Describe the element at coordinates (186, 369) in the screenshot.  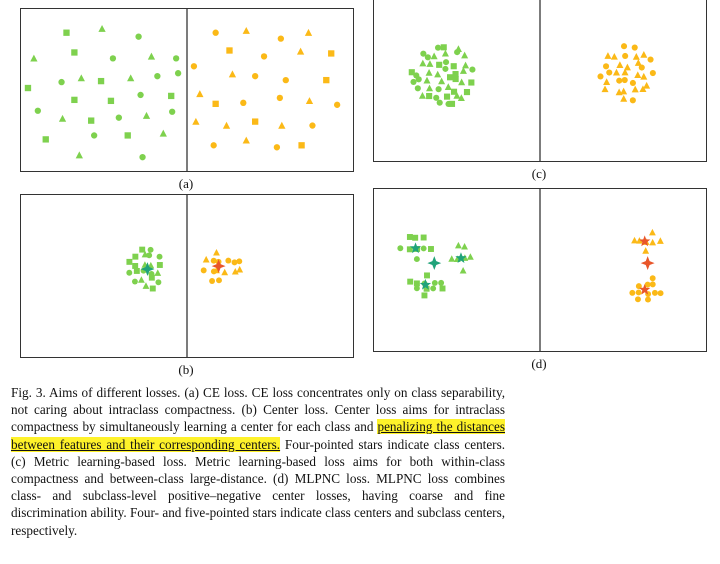
I see `panel-b-label: (b)` at that location.